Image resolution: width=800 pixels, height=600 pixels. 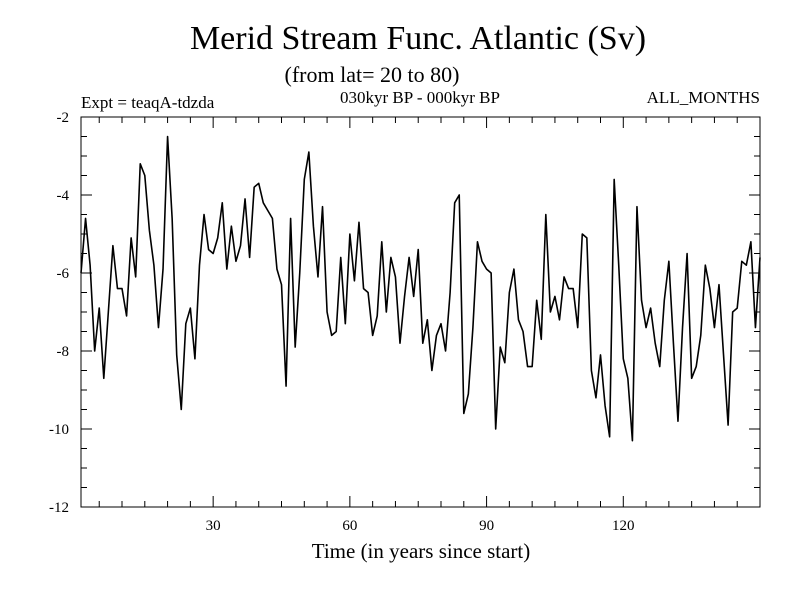 I want to click on months-label: ALL_MONTHS, so click(x=703, y=97).